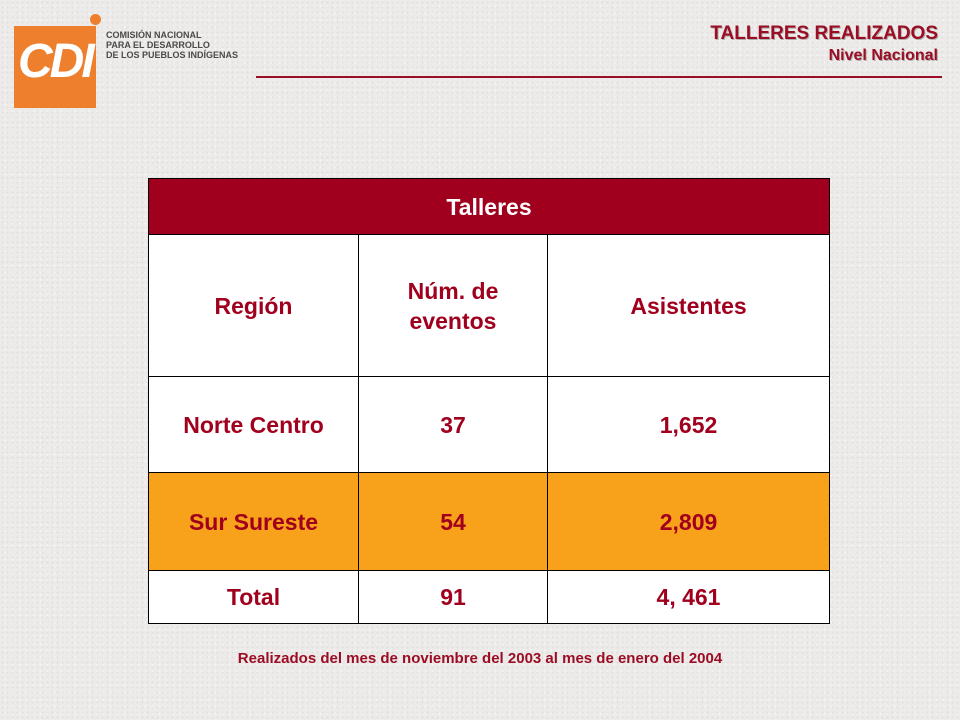  I want to click on page-header: TALLERES REALIZADOS Nivel Nacional, so click(824, 44).